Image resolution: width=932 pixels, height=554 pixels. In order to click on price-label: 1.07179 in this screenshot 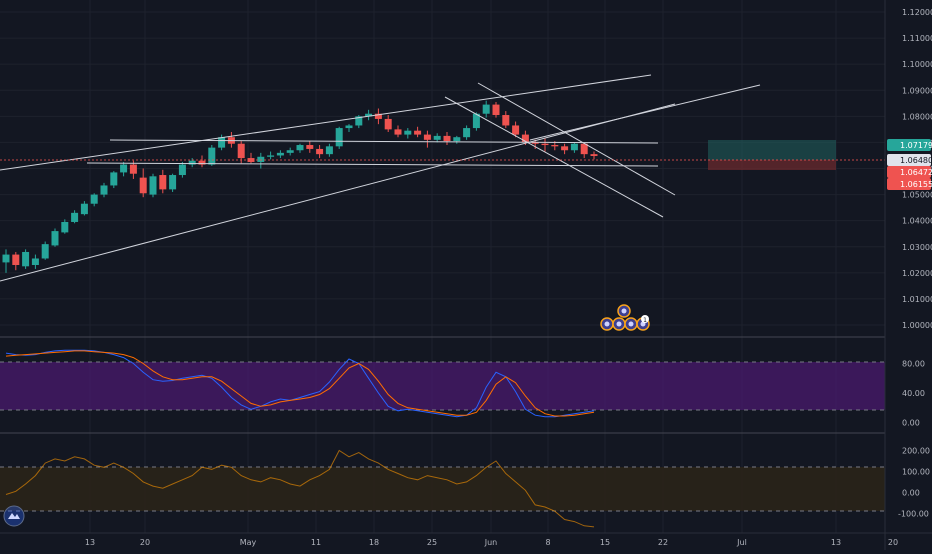, I will do `click(916, 145)`.